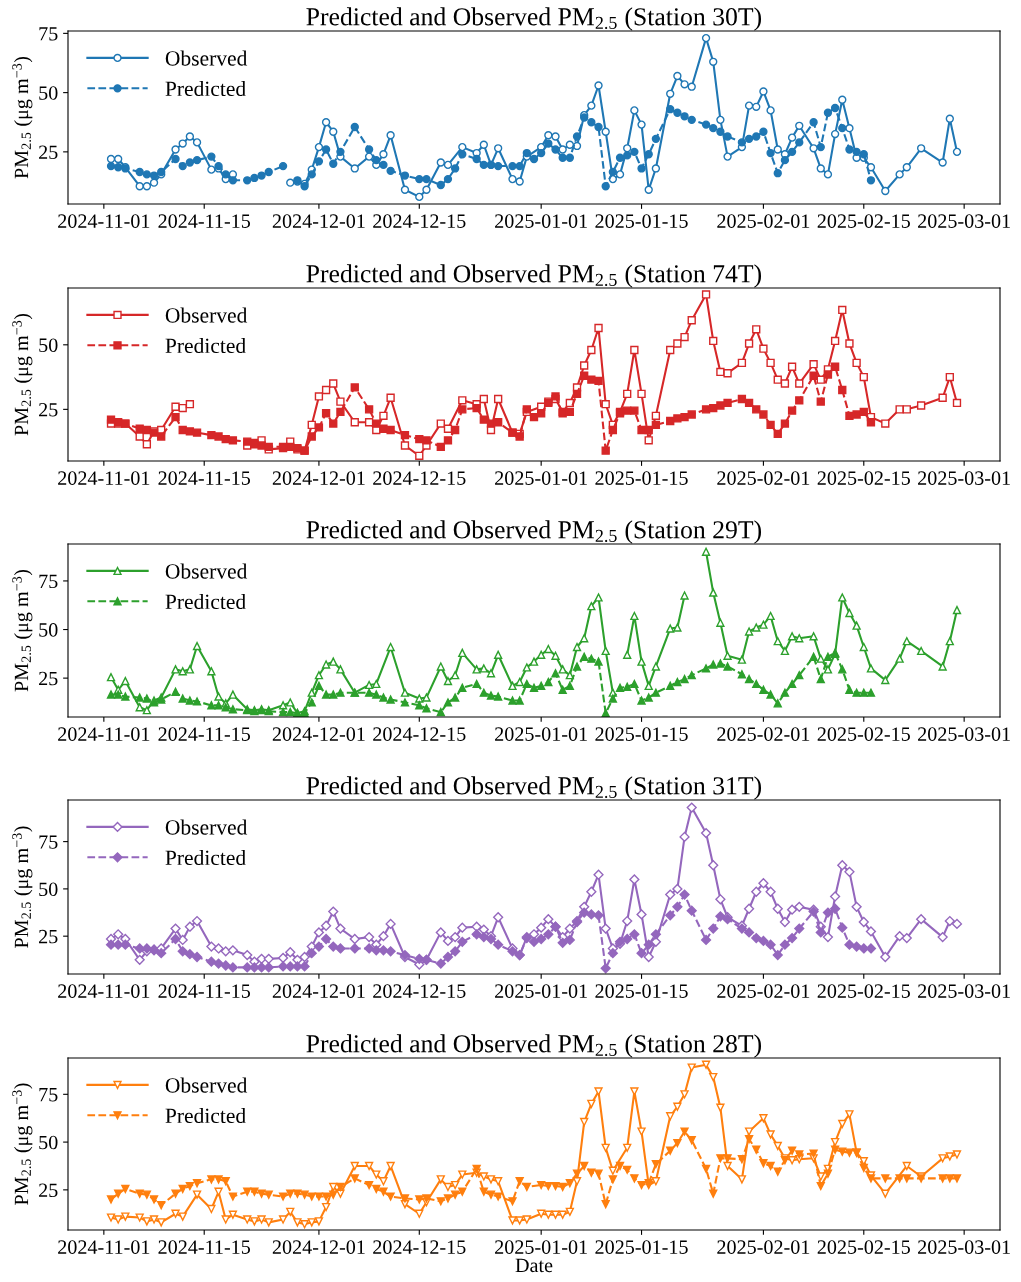 The image size is (1021, 1282). Describe the element at coordinates (534, 1265) in the screenshot. I see `x-axis-title: Date` at that location.